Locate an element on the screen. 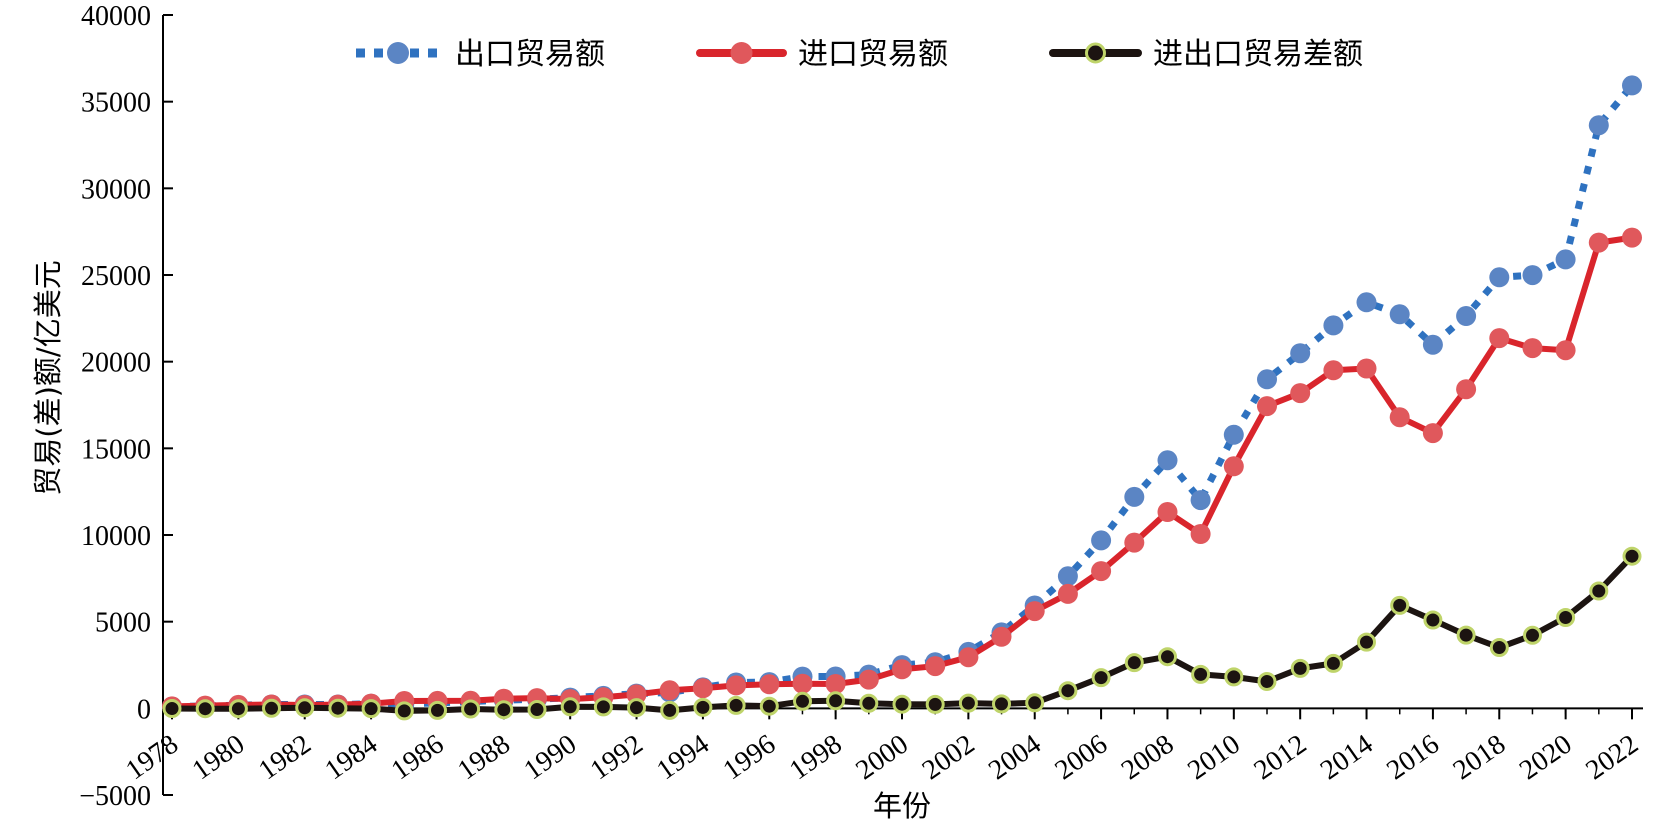  x-tick-label: 1982 is located at coordinates (285, 758).